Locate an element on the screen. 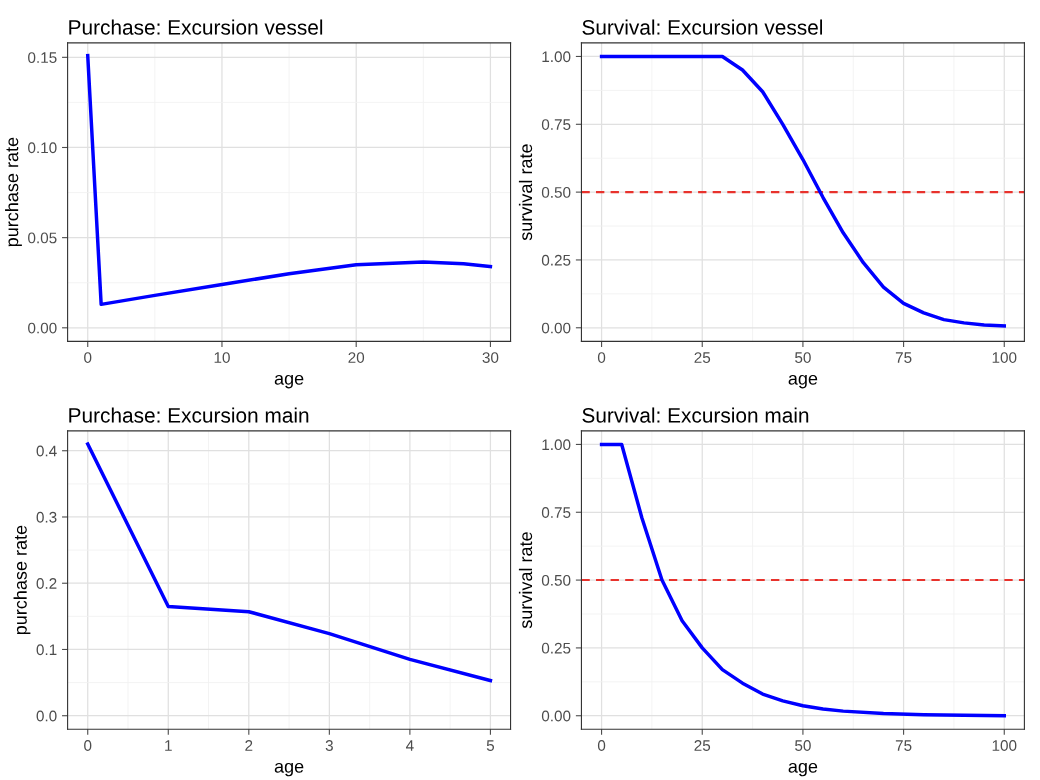 The width and height of the screenshot is (1040, 780). x-tick-label: 20 is located at coordinates (356, 357).